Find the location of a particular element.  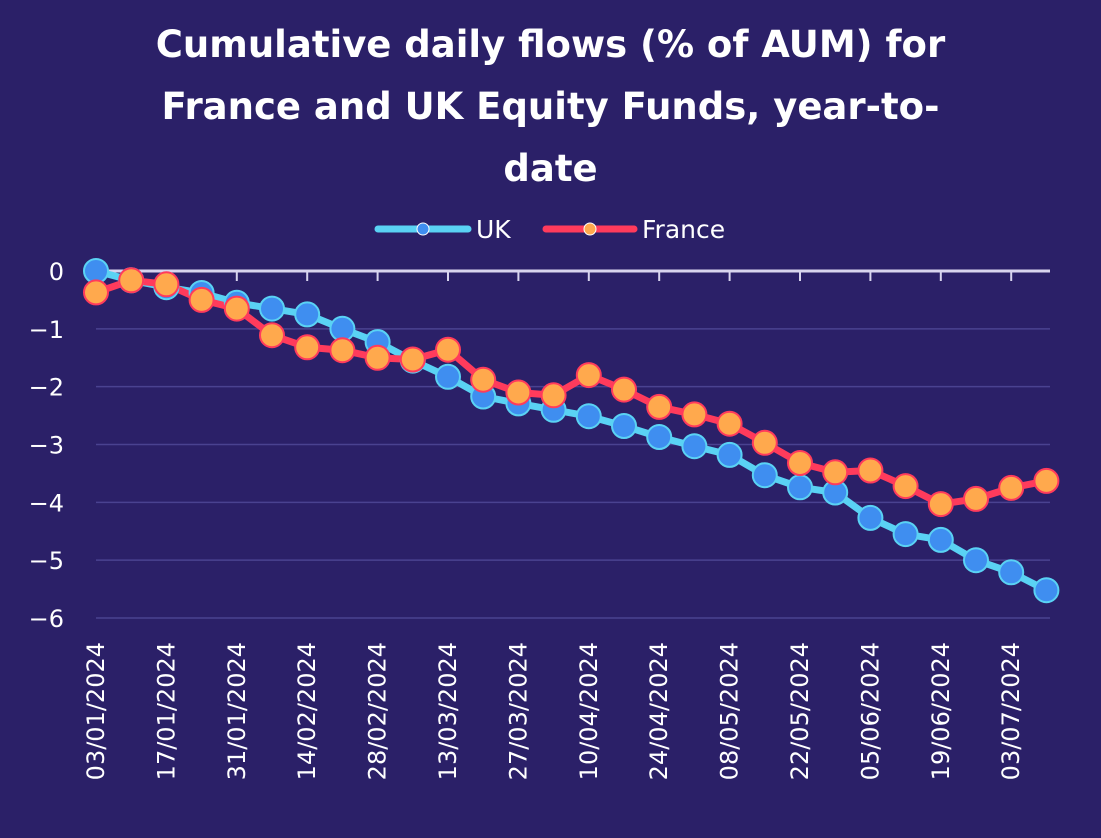

x-tick-label: 03/01/2024 is located at coordinates (96, 711).